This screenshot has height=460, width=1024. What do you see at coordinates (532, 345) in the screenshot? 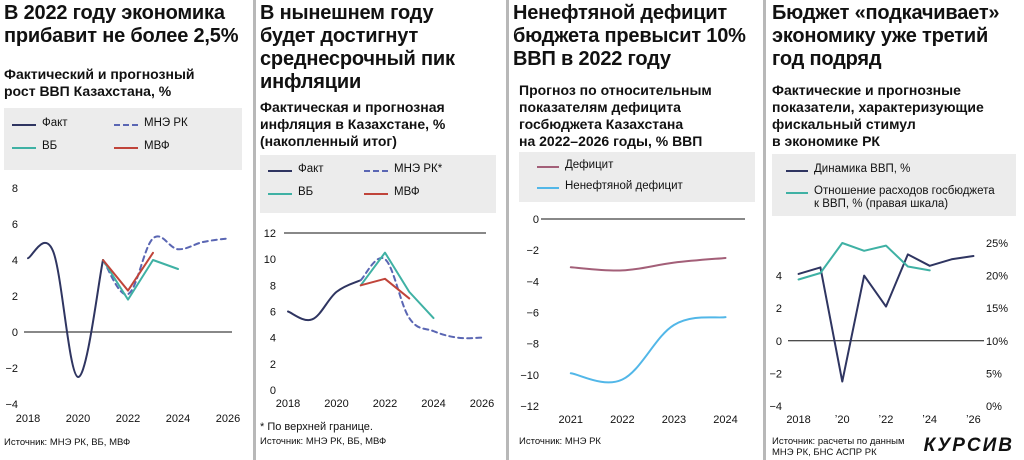
I see `y-tick-label: −8` at bounding box center [532, 345].